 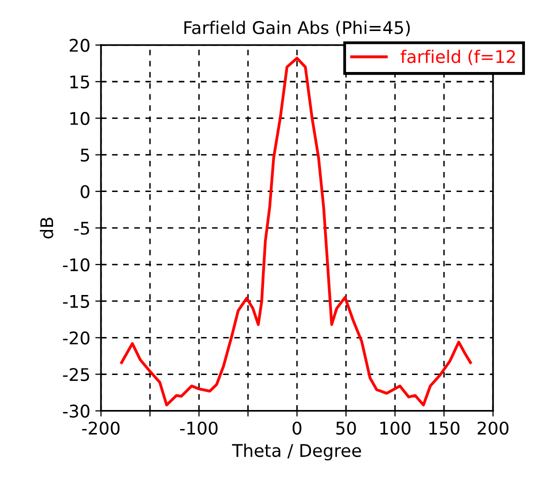 I want to click on x-tick-label: 0, so click(x=297, y=428).